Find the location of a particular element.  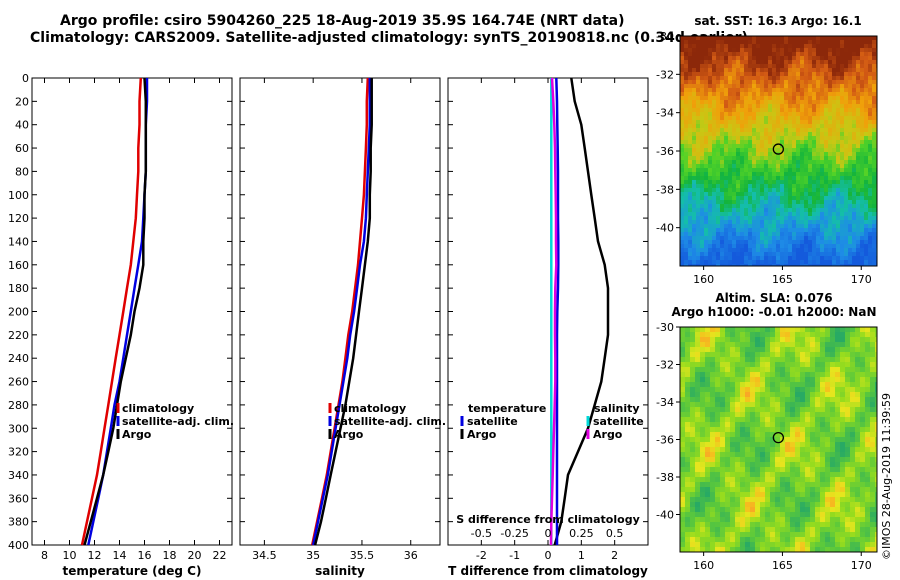

x-tick-label: 35 is located at coordinates (313, 555).